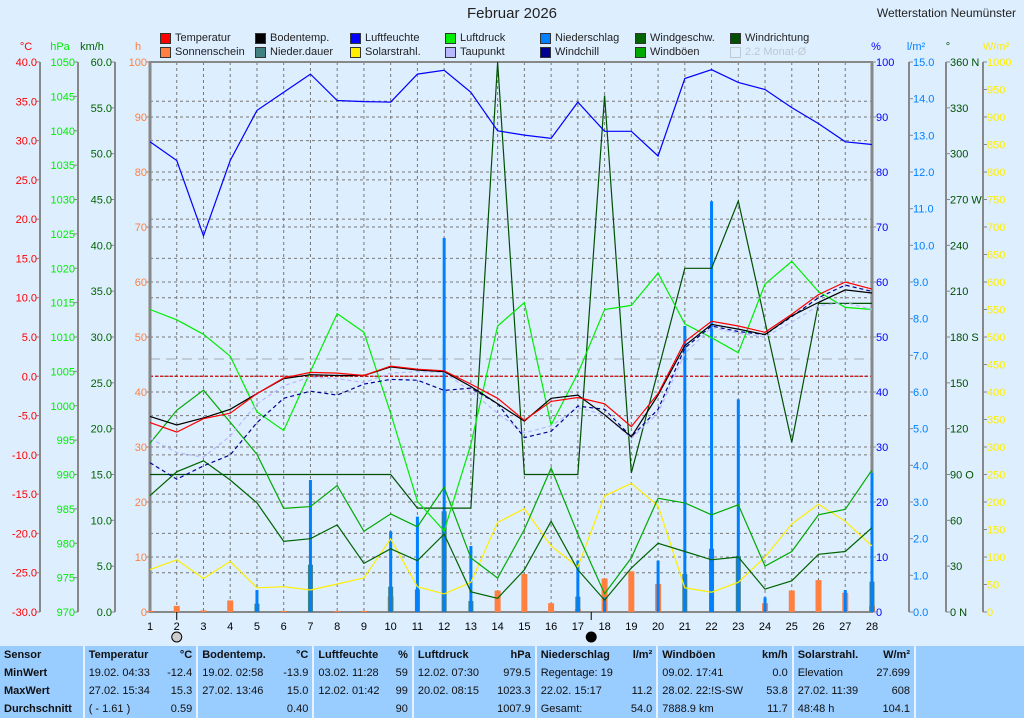 The width and height of the screenshot is (1024, 718). I want to click on series-line-temperatur, so click(511, 357).